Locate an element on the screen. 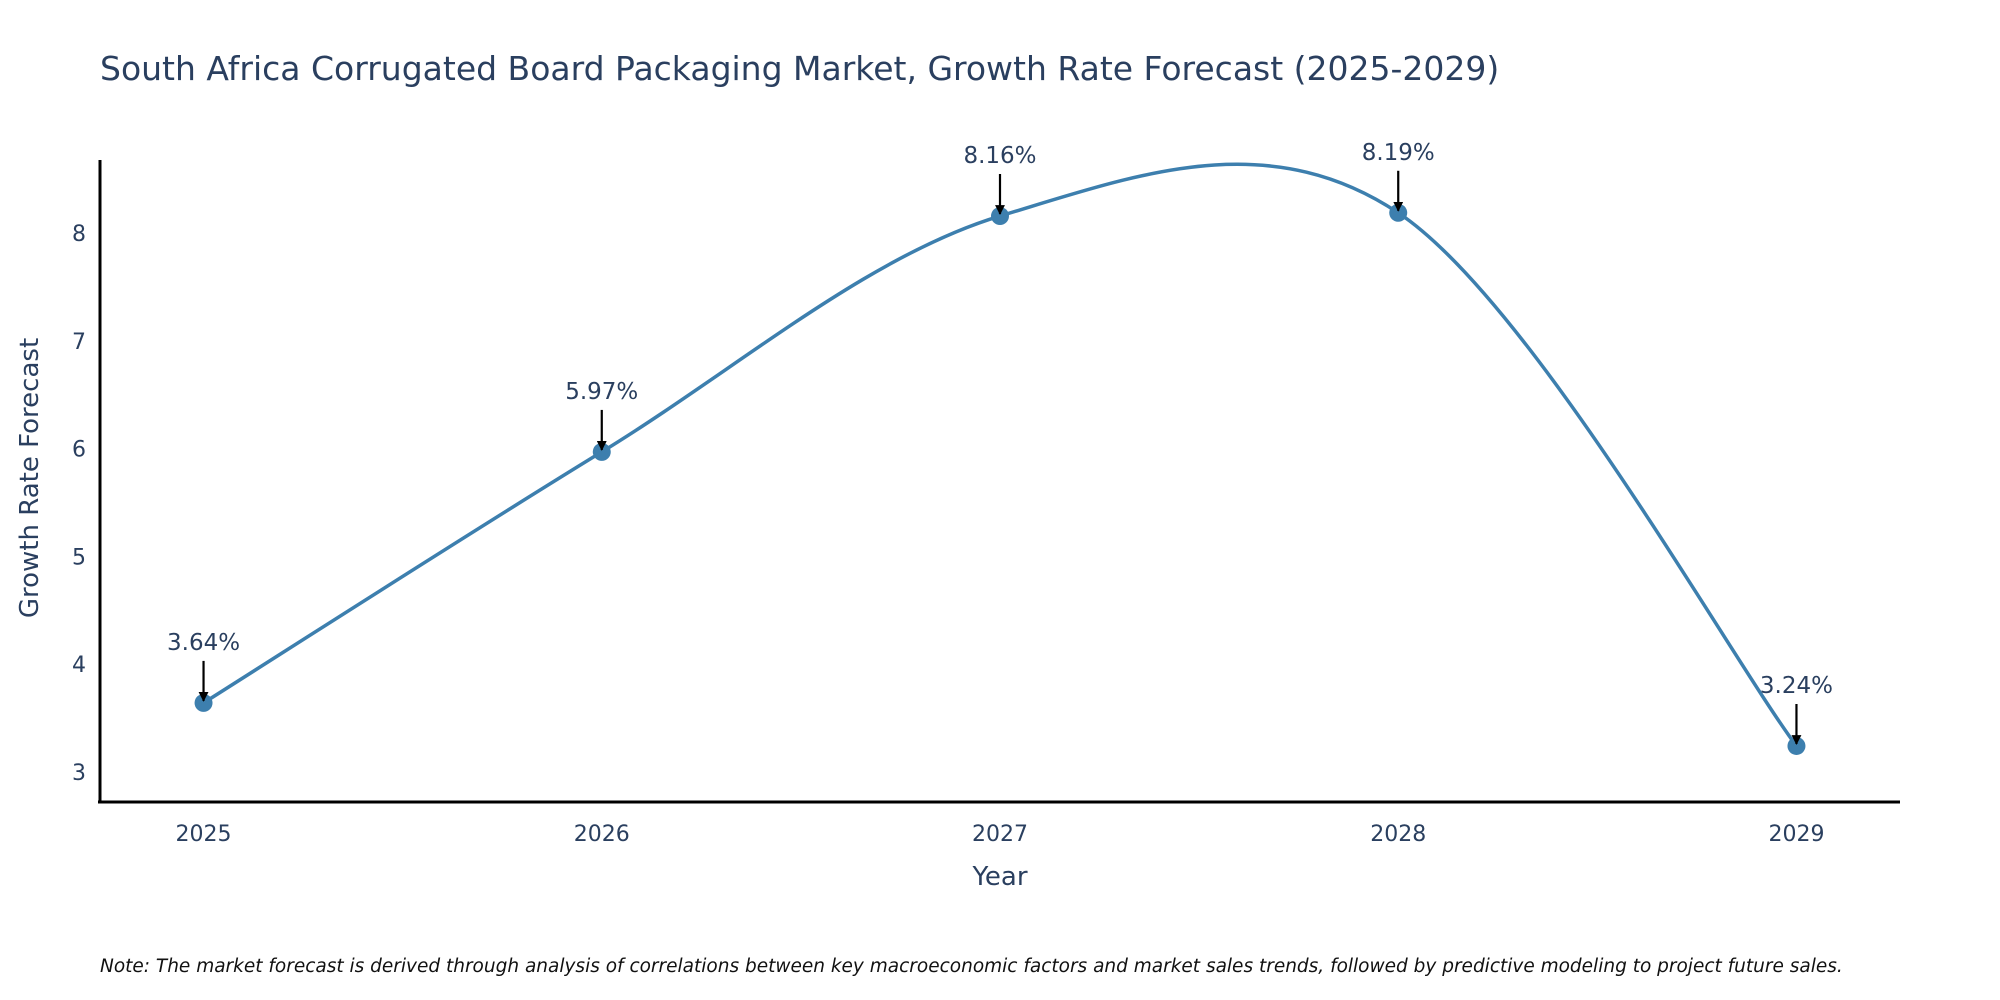 The height and width of the screenshot is (1000, 2000). y-axis-title: Growth Rate Forecast is located at coordinates (30, 478).